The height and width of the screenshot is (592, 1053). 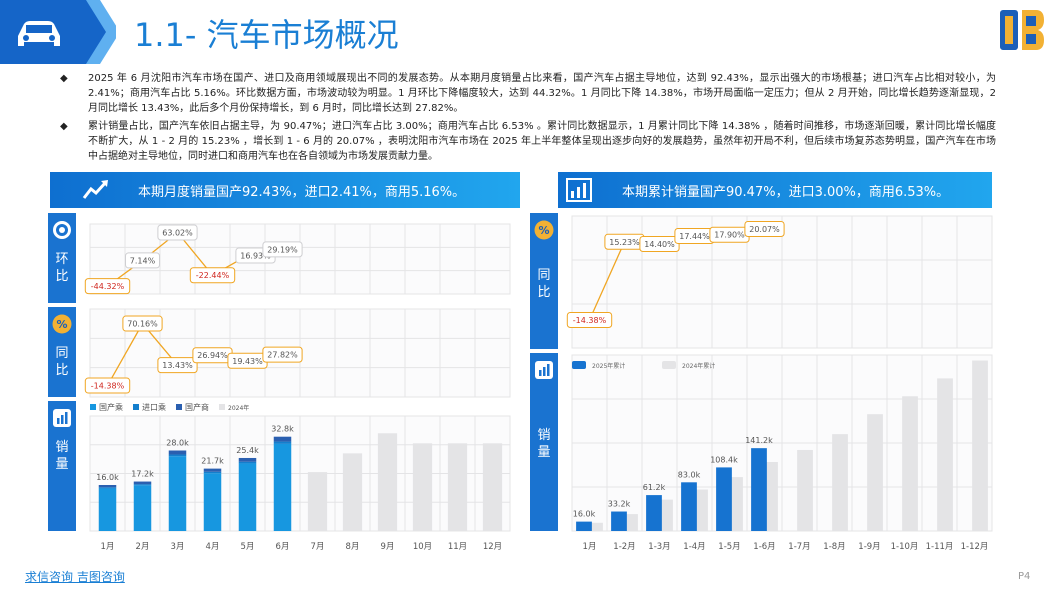 What do you see at coordinates (975, 547) in the screenshot?
I see `cumulative-sales-tick-label: 1-12月` at bounding box center [975, 547].